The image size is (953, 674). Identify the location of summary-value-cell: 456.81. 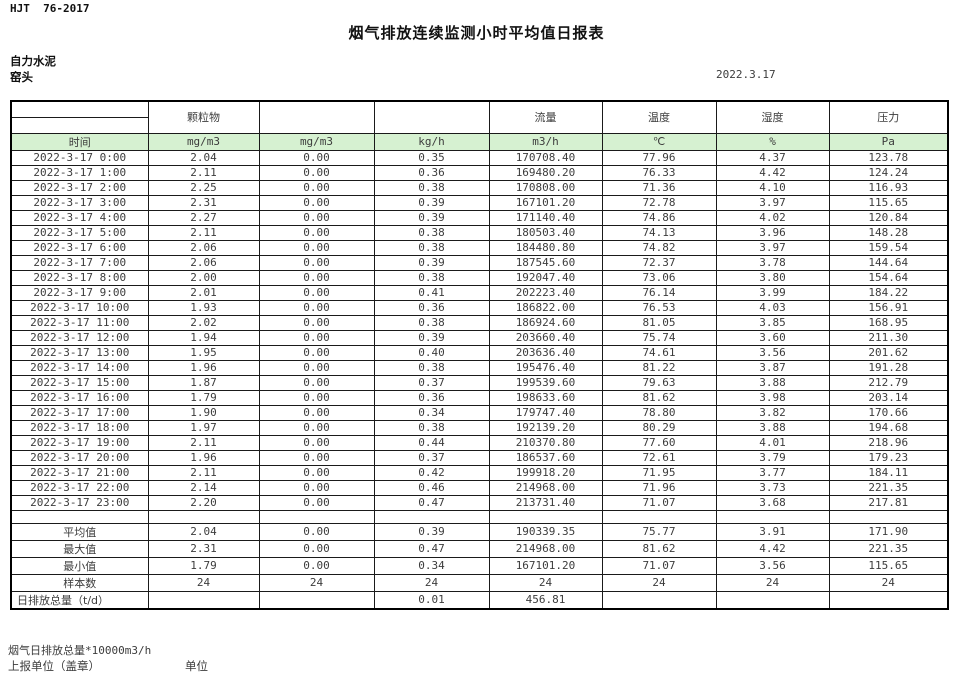
(545, 599).